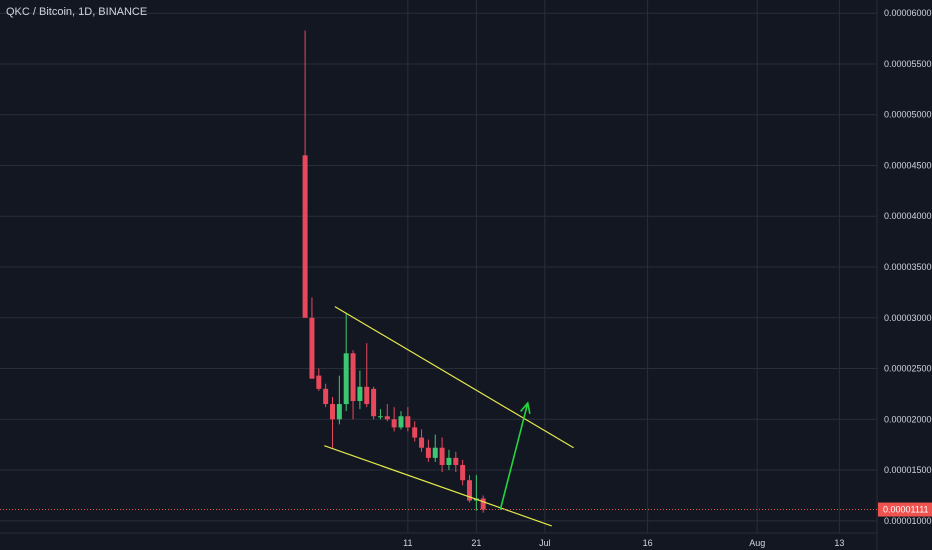 The image size is (932, 550). I want to click on price-tick-label: 0.00001000, so click(908, 521).